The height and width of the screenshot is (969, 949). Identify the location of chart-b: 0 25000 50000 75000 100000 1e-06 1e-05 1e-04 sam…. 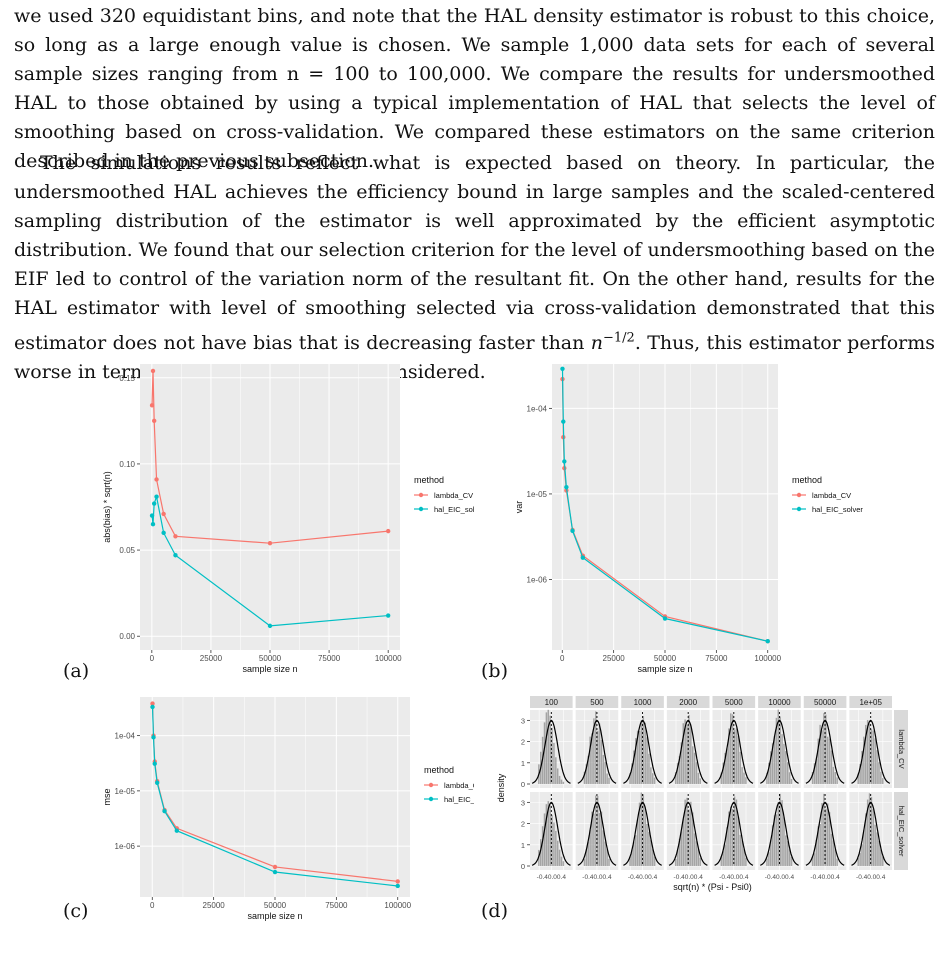
(688, 519).